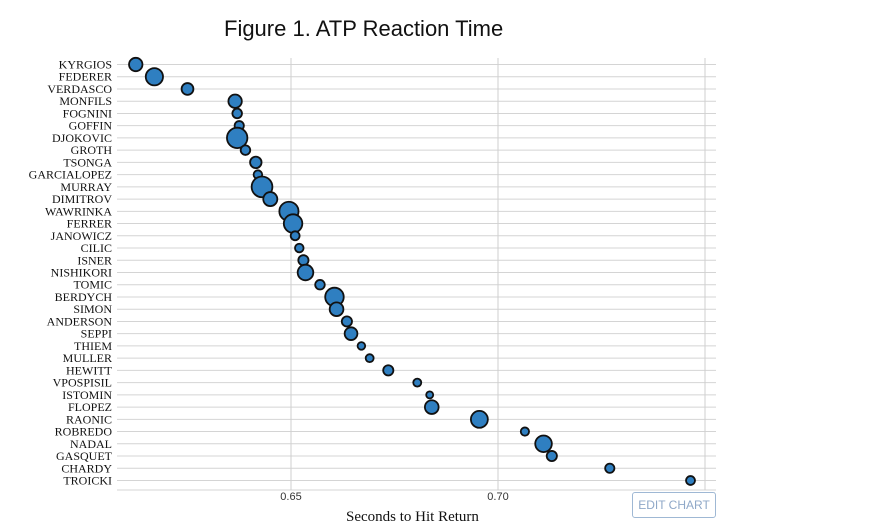 The width and height of the screenshot is (894, 529). I want to click on x-tick-label: 0.70, so click(497, 497).